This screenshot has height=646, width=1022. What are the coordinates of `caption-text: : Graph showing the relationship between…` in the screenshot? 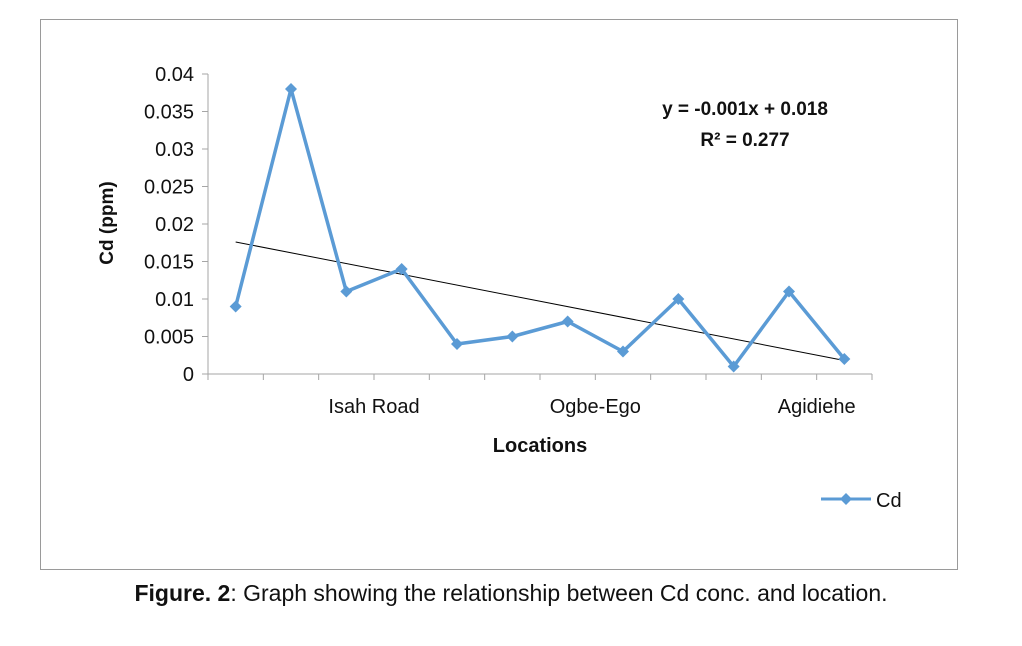 It's located at (559, 593).